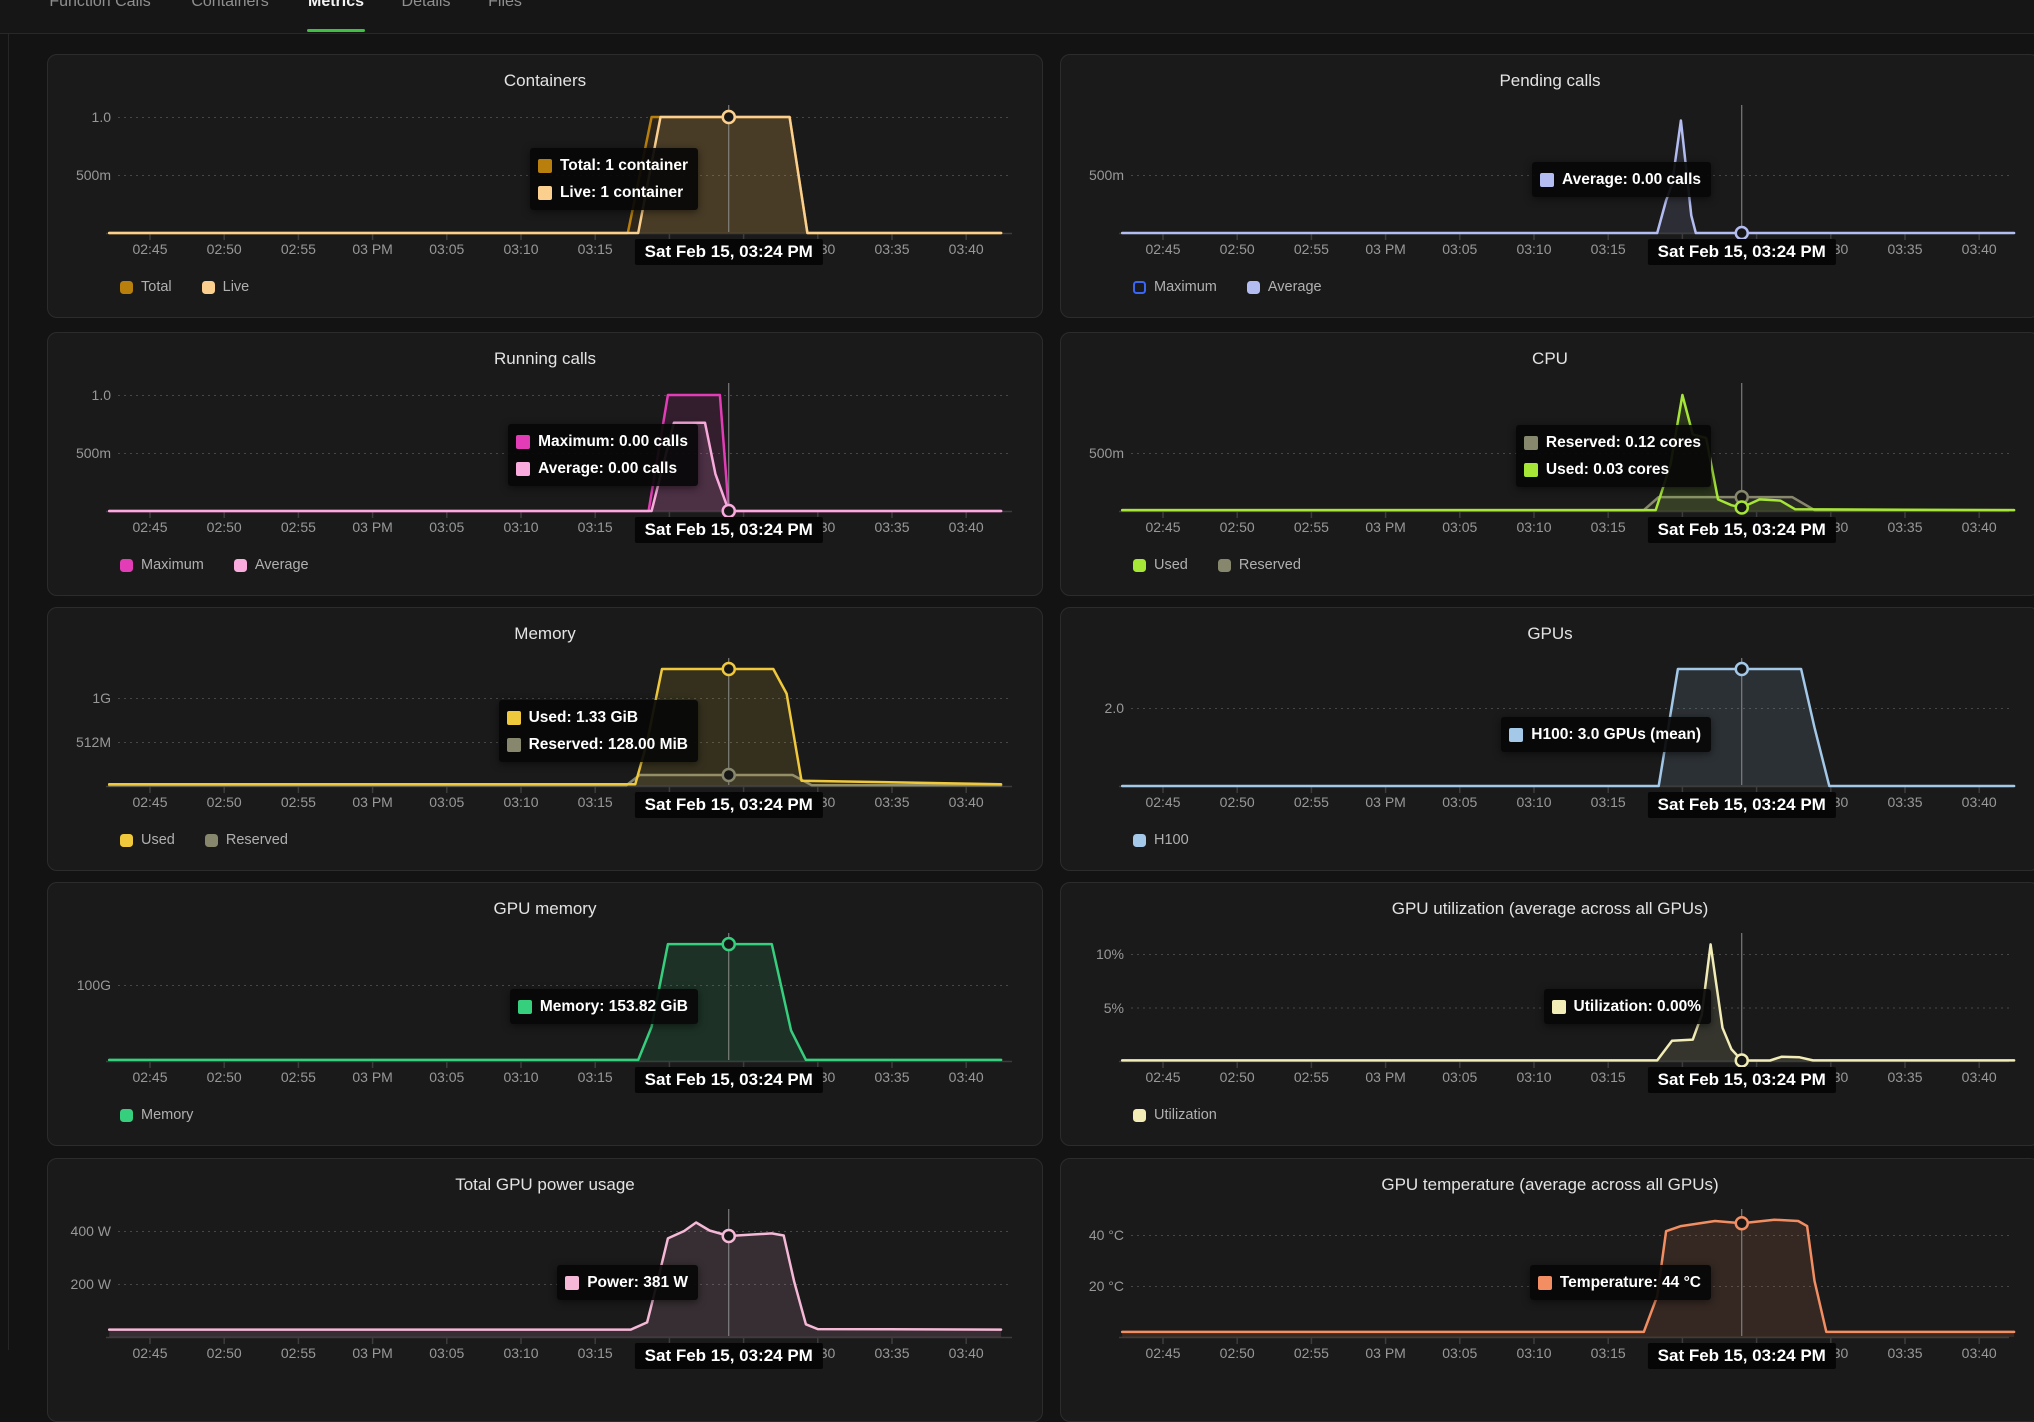  What do you see at coordinates (603, 455) in the screenshot?
I see `chart-tooltip-running-calls: Maximum: 0.00 calls Average: 0.00 calls` at bounding box center [603, 455].